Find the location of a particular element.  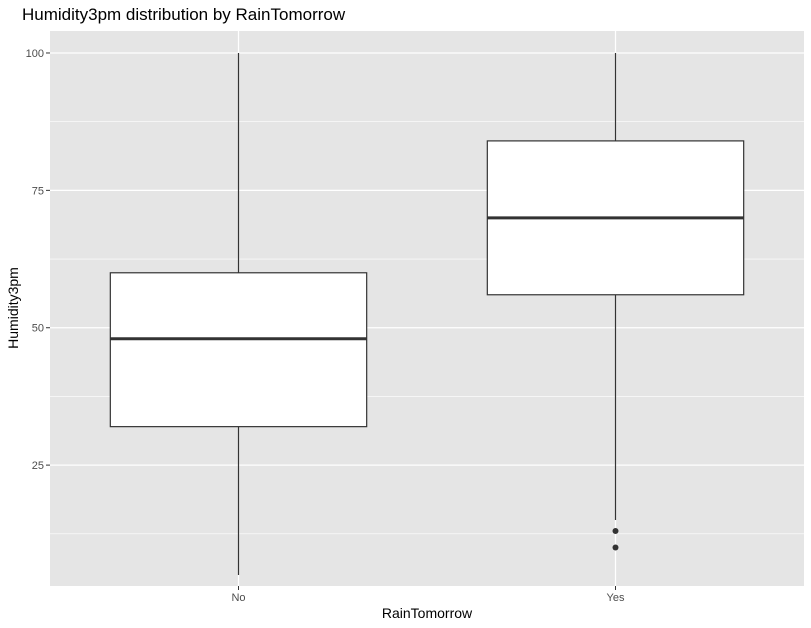

x-tick-label: No is located at coordinates (238, 598).